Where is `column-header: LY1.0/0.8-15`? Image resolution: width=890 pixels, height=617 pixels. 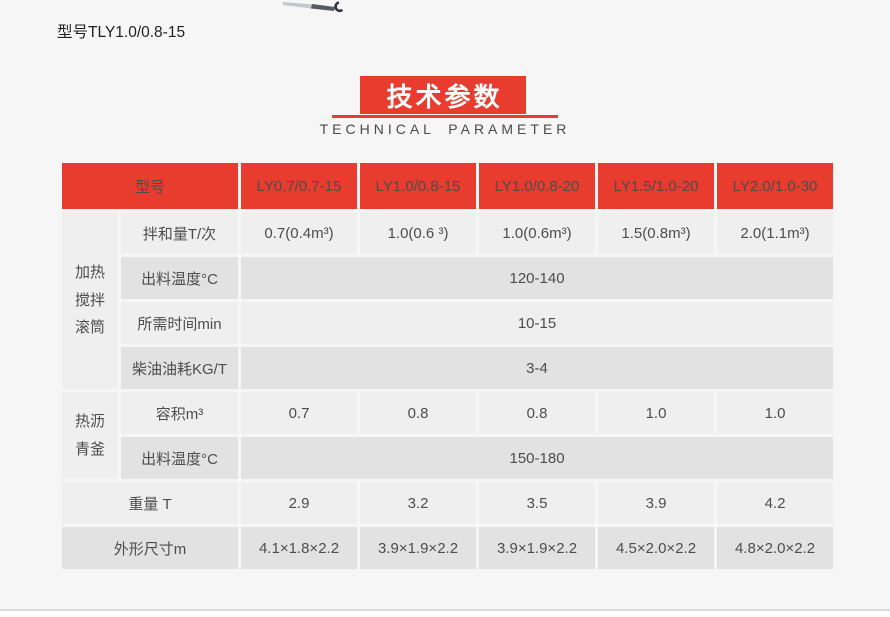
column-header: LY1.0/0.8-15 is located at coordinates (418, 186).